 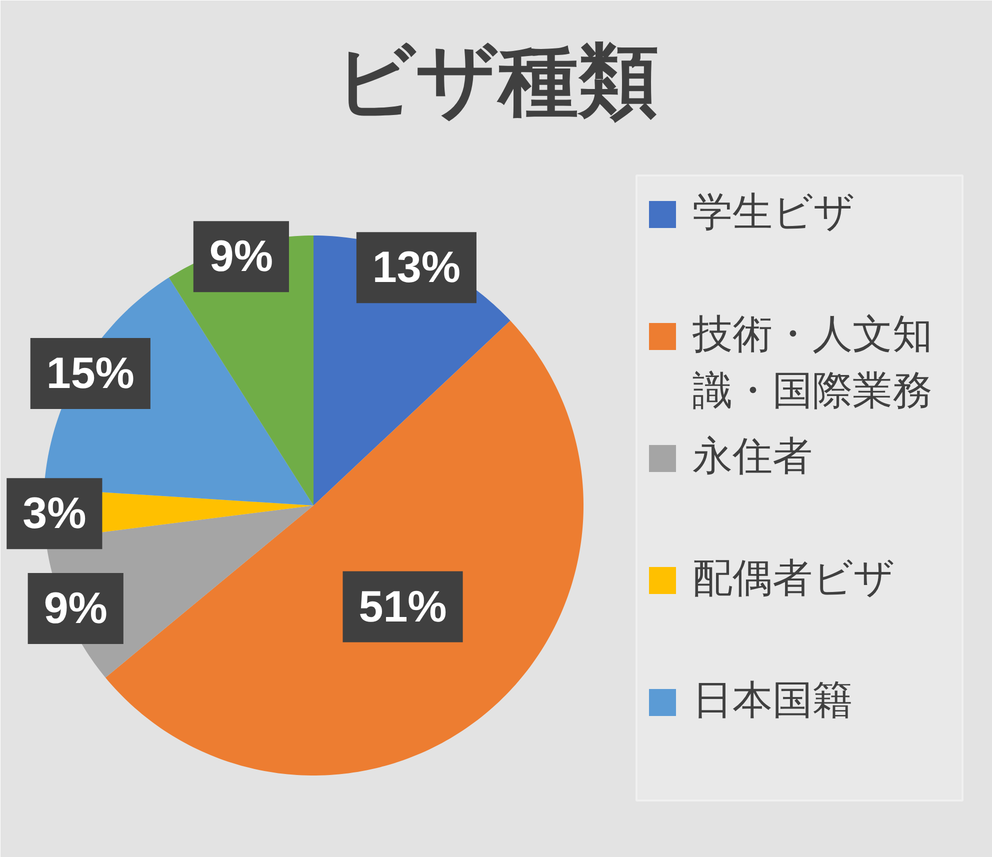 What do you see at coordinates (402, 607) in the screenshot?
I see `data-label: 51%` at bounding box center [402, 607].